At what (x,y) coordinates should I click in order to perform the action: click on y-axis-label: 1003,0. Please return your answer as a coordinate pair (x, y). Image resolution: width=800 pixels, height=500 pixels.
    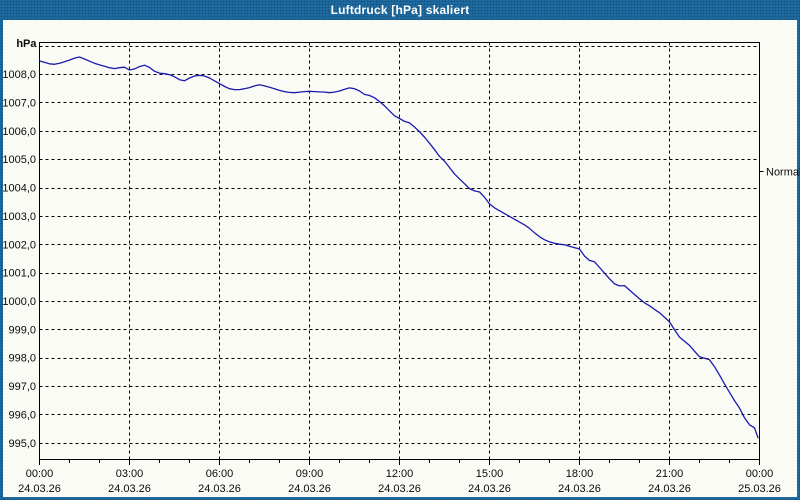
    Looking at the image, I should click on (19, 217).